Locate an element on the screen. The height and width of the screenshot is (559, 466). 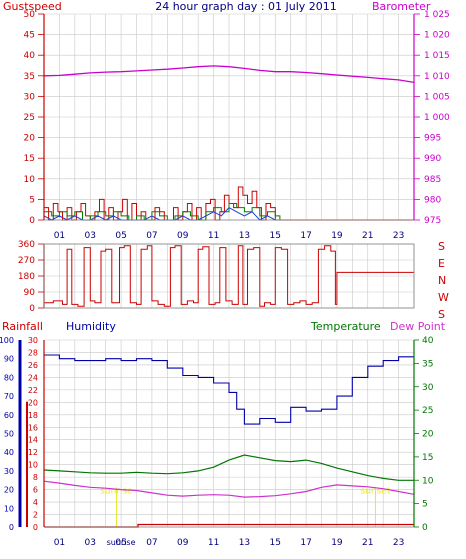
y-tick-right: 980 is located at coordinates (432, 200).